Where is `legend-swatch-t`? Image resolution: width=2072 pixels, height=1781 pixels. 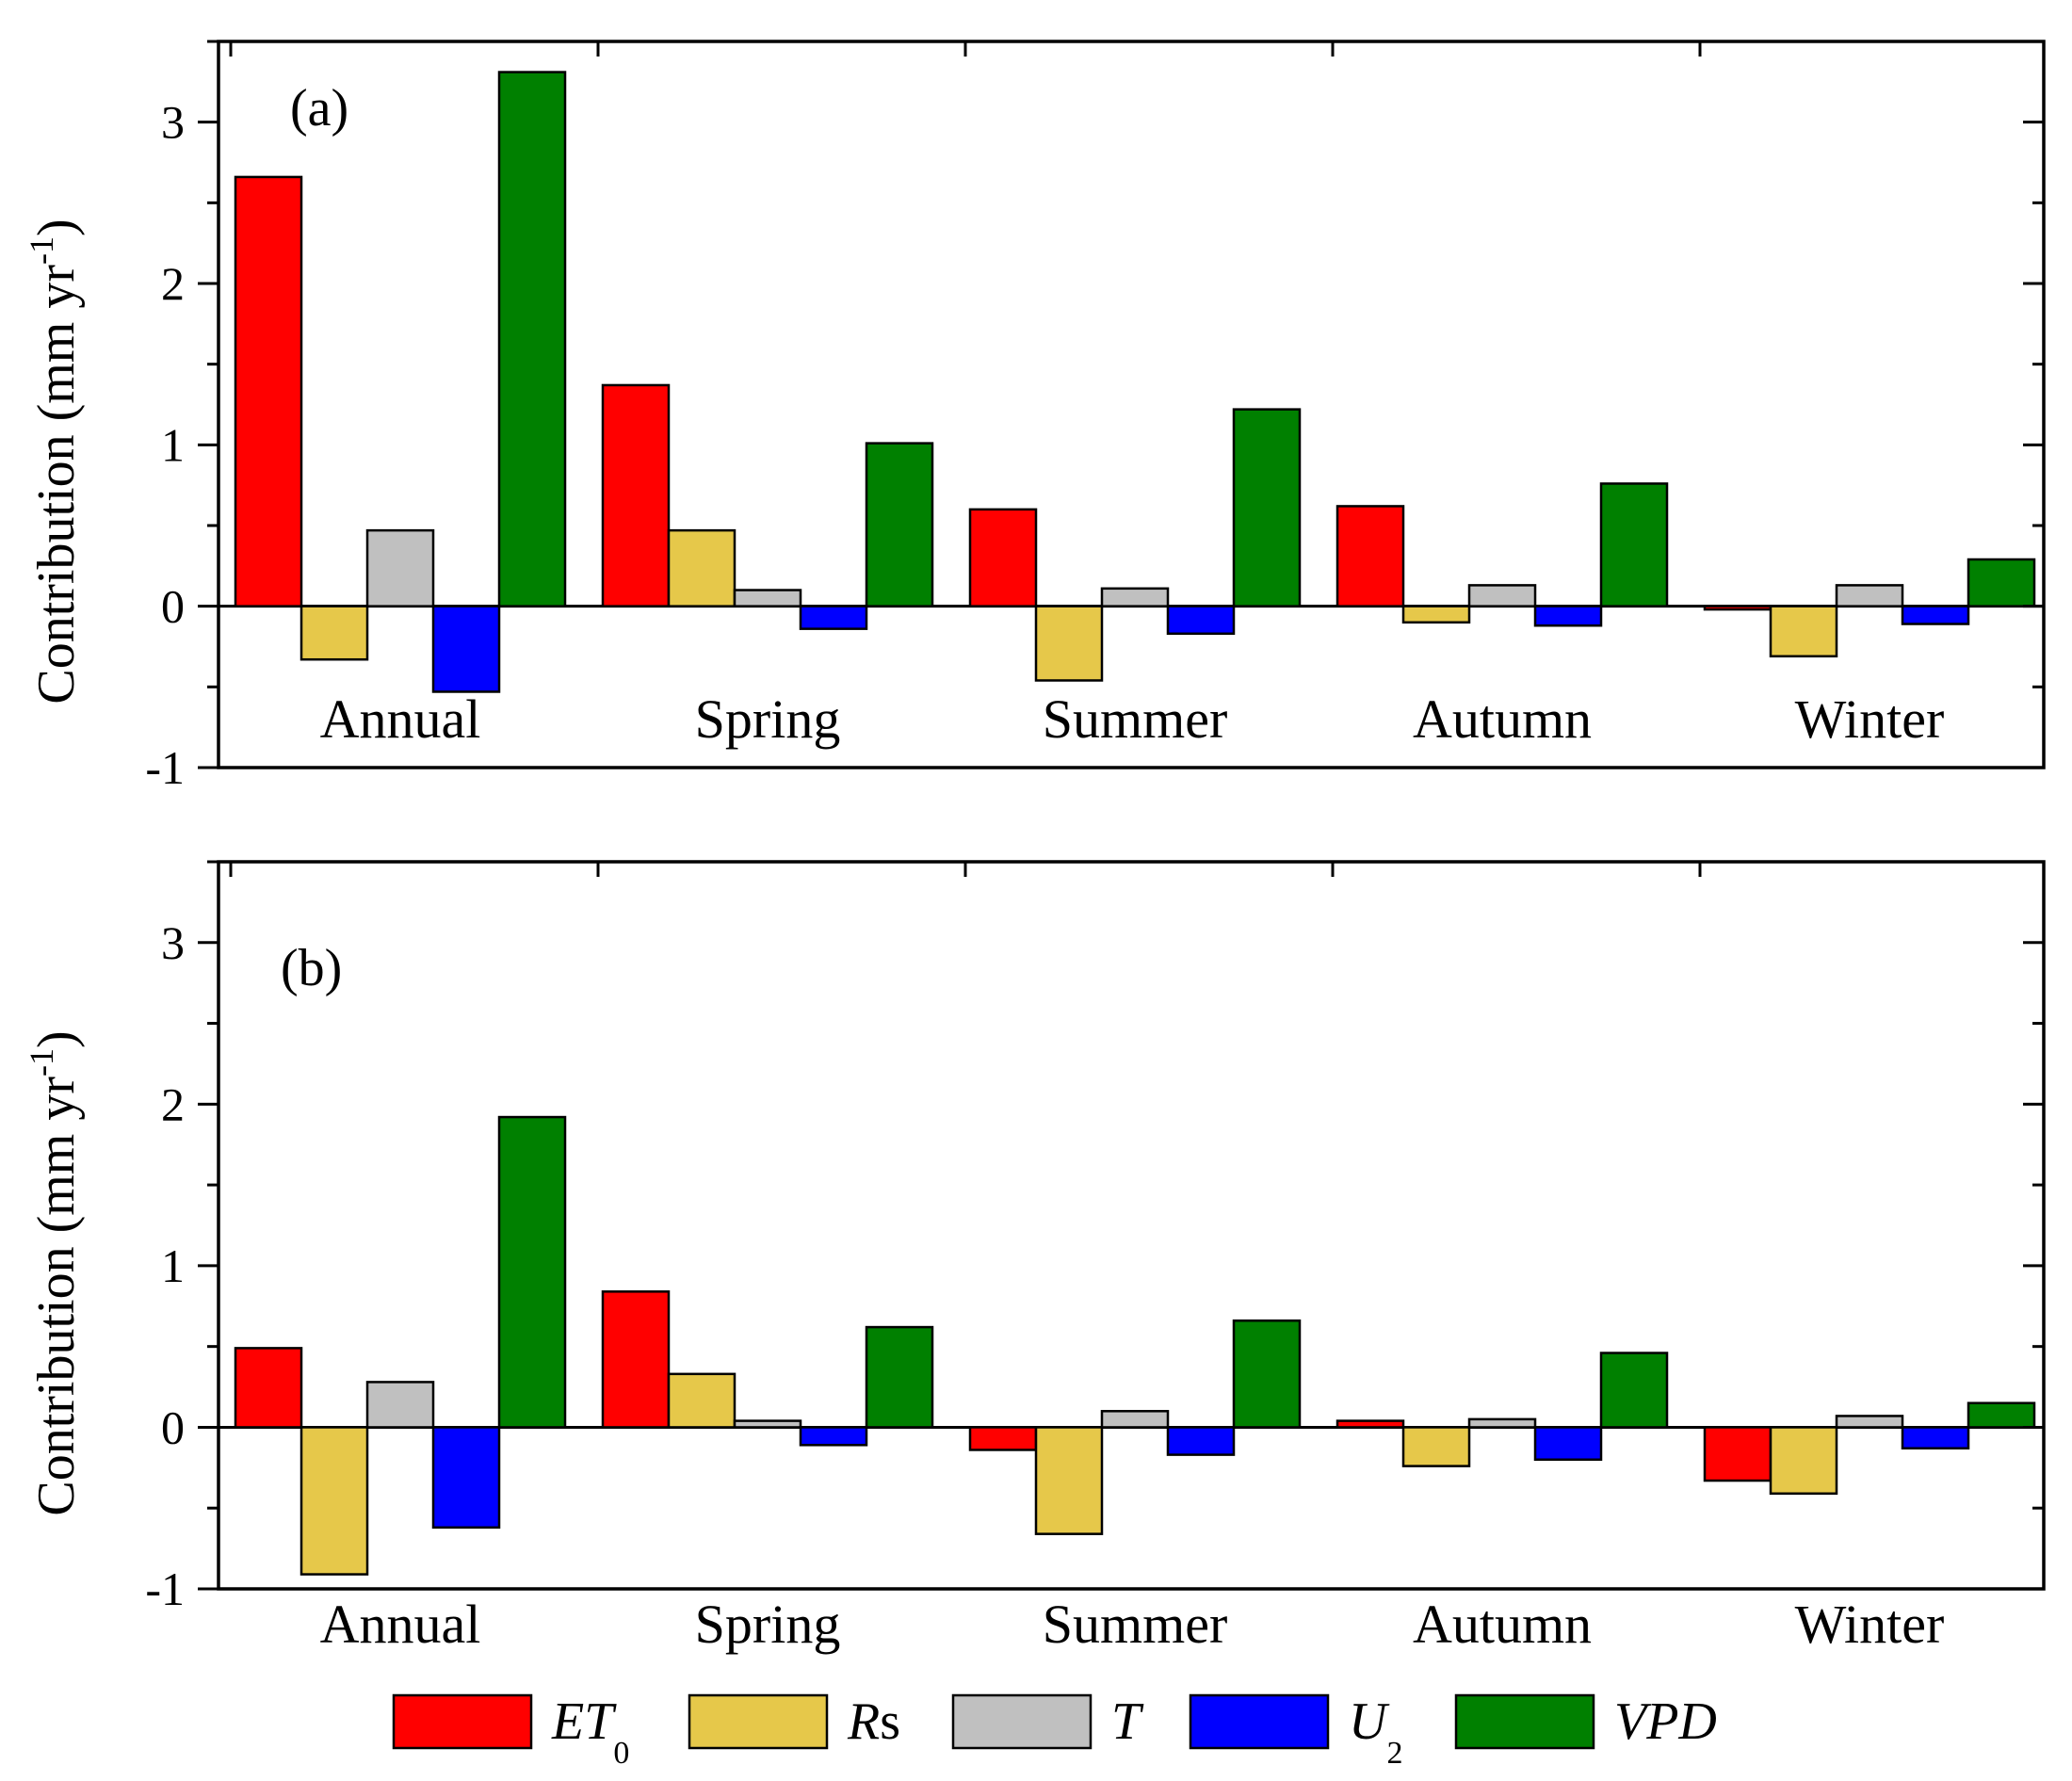 legend-swatch-t is located at coordinates (1022, 1721).